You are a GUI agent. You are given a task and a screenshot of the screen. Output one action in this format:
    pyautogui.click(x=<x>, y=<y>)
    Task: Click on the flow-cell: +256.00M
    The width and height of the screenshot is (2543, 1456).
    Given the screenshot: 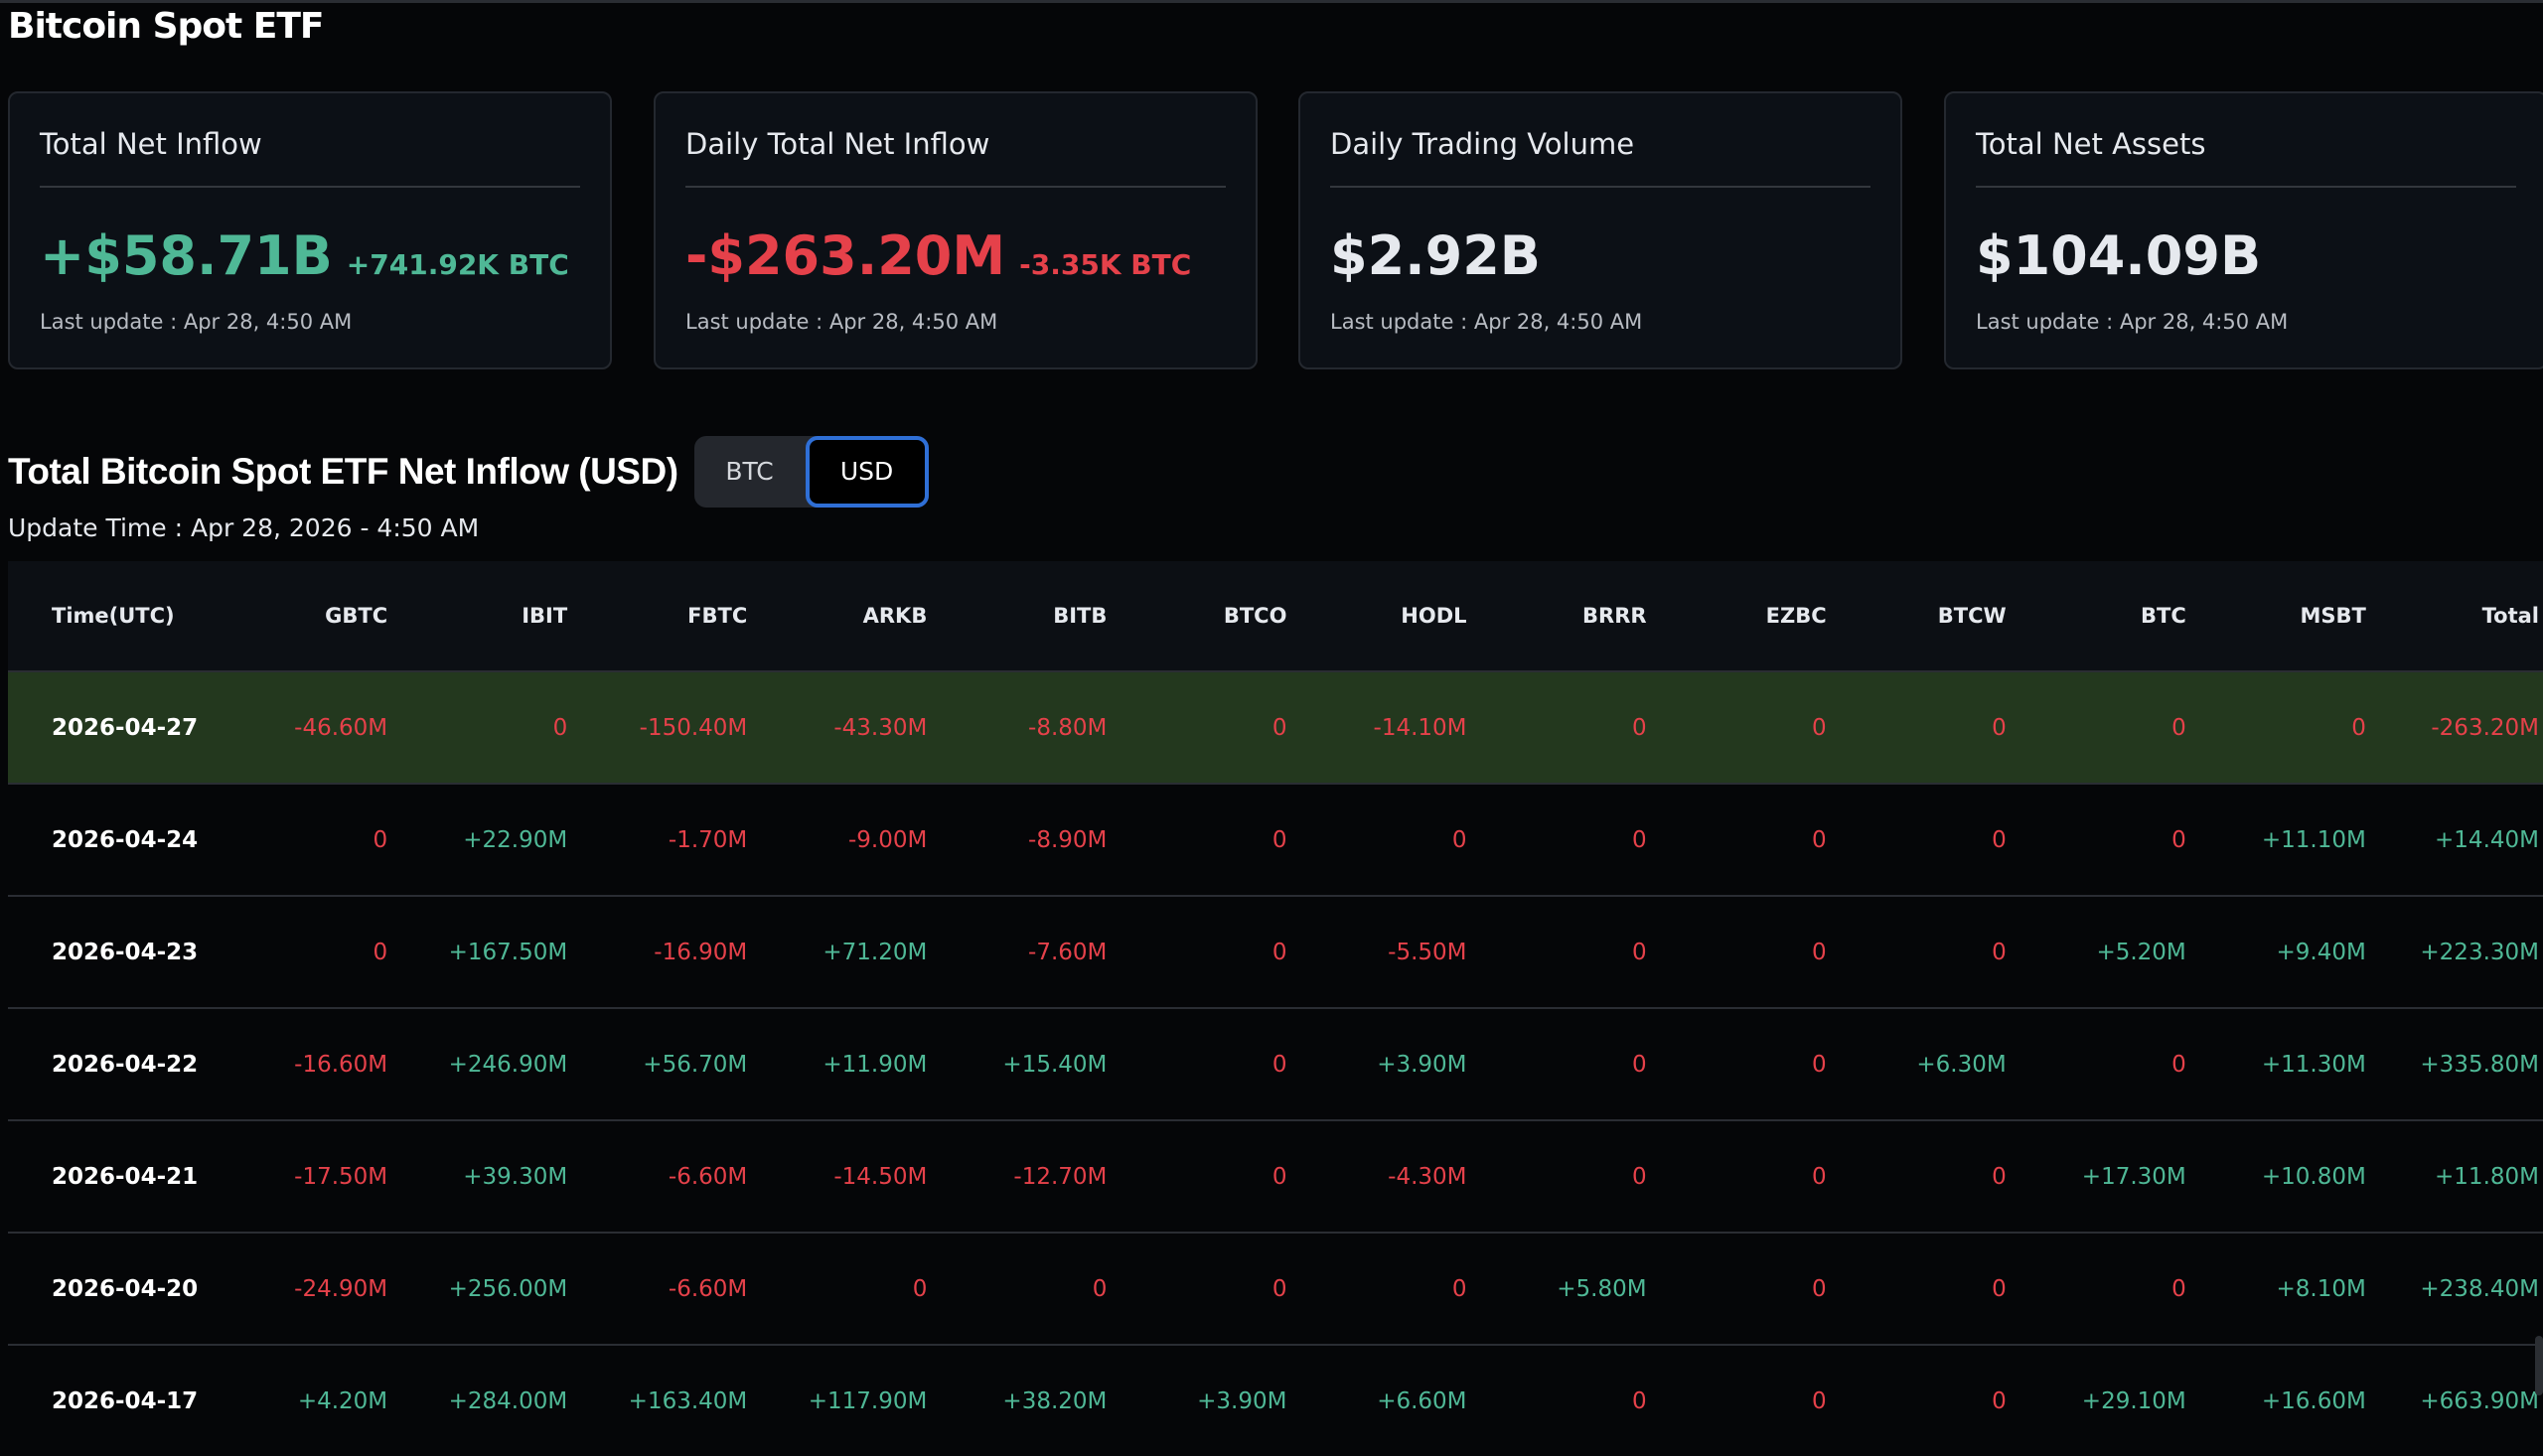 What is the action you would take?
    pyautogui.click(x=477, y=1288)
    